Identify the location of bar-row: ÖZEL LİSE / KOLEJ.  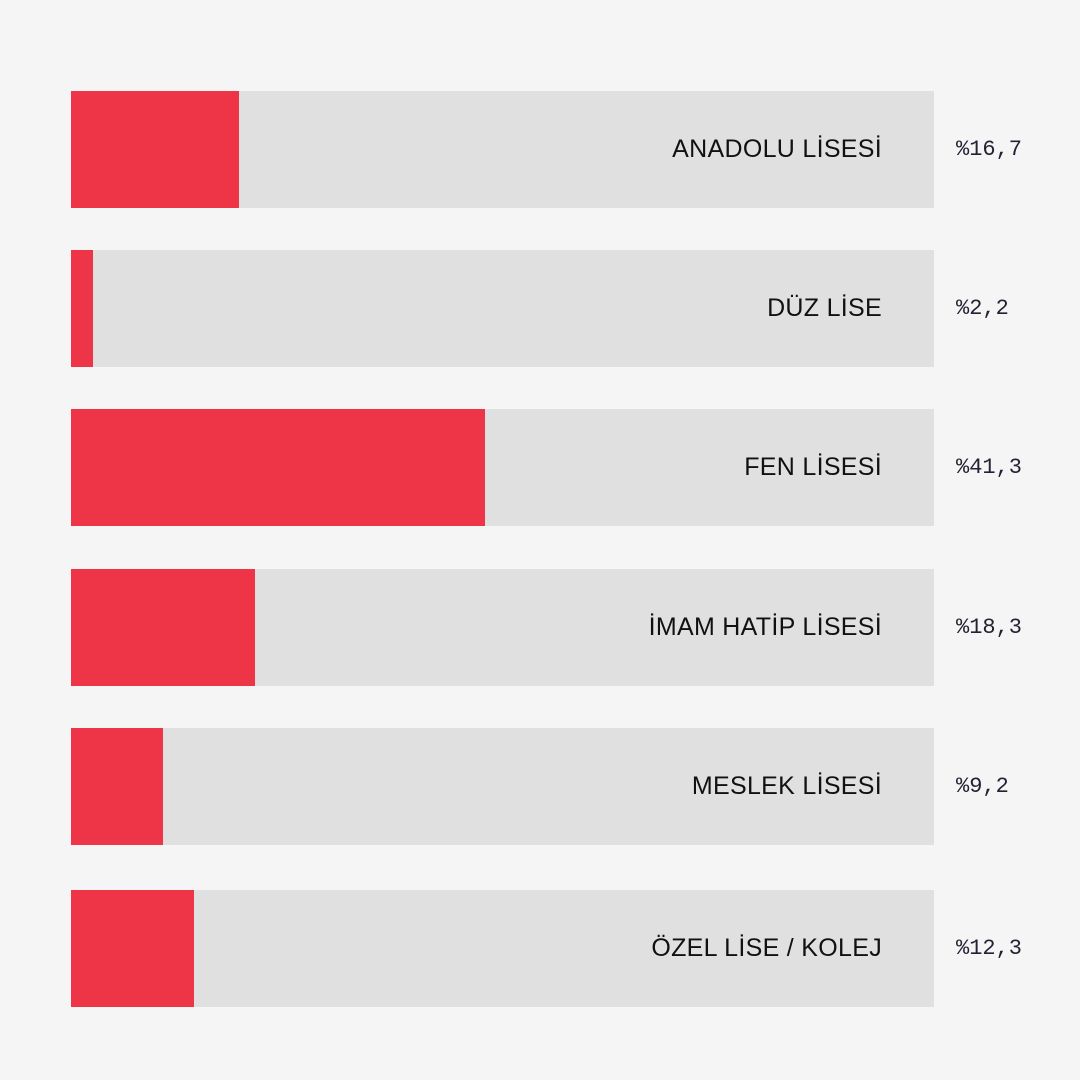
(502, 948).